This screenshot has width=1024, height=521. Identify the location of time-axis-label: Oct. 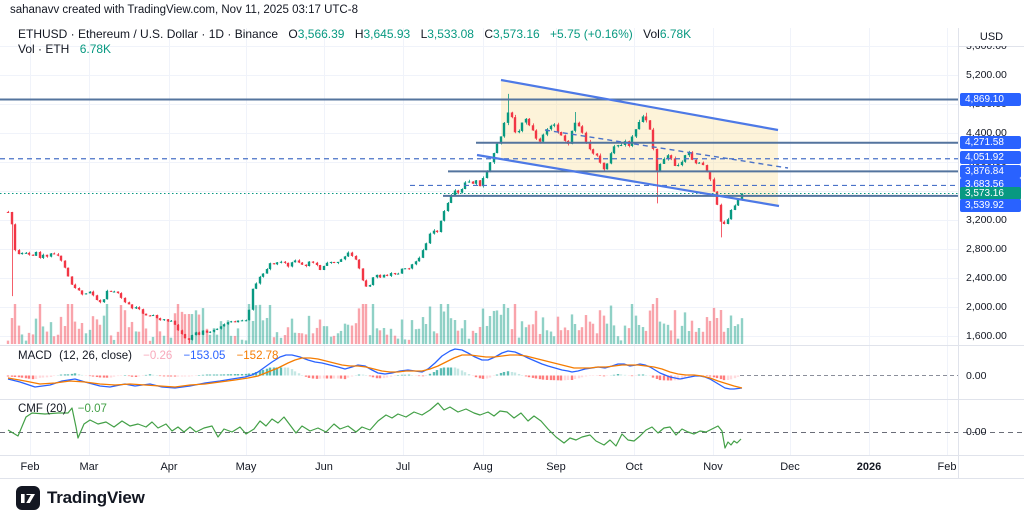
(634, 467).